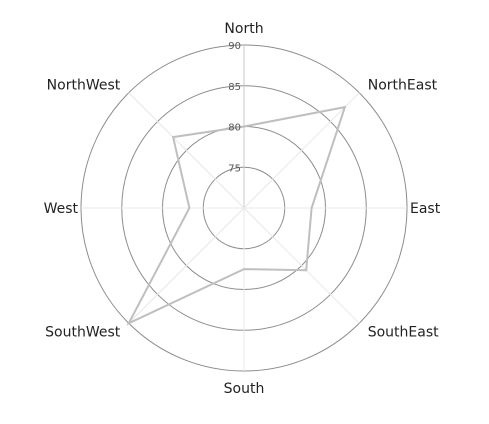  I want to click on spoke-northeast, so click(301, 150).